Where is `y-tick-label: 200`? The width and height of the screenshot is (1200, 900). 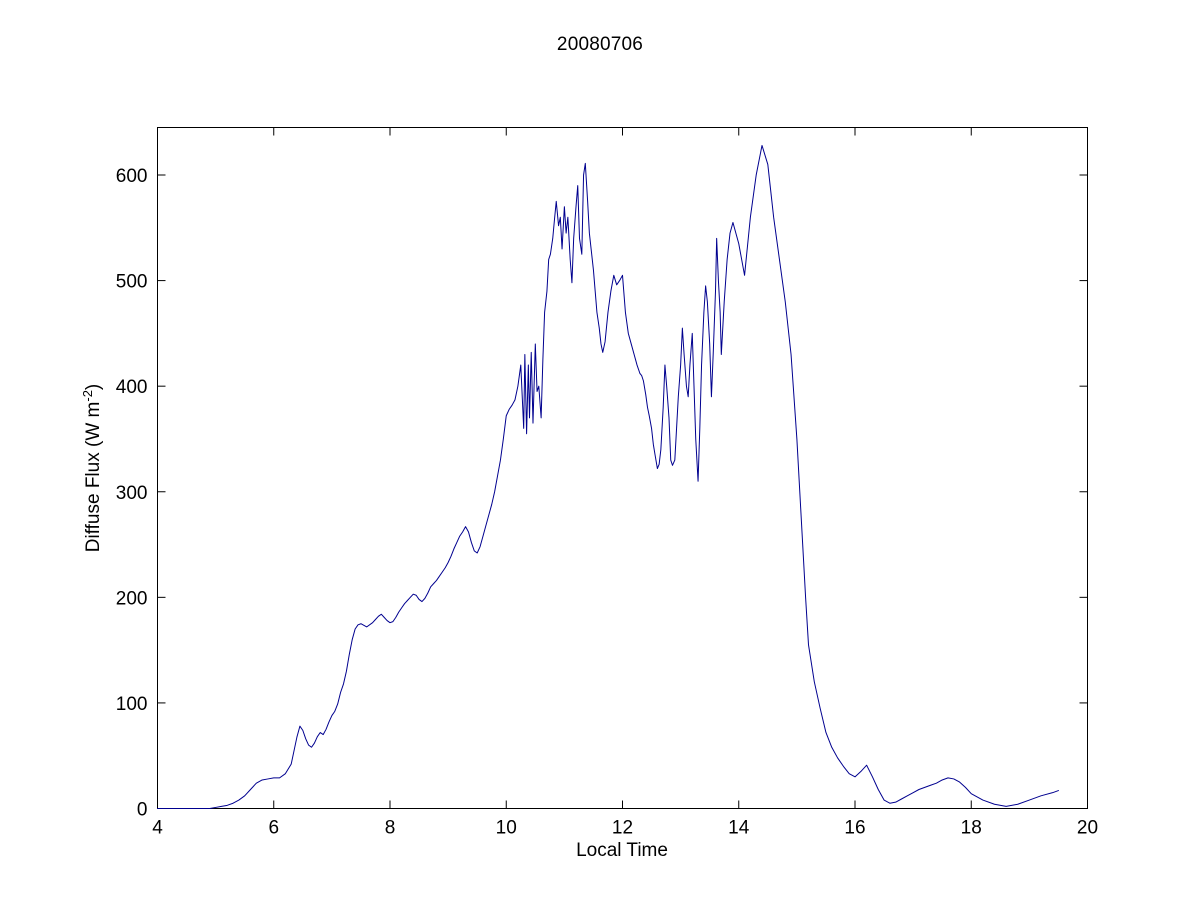
y-tick-label: 200 is located at coordinates (132, 598).